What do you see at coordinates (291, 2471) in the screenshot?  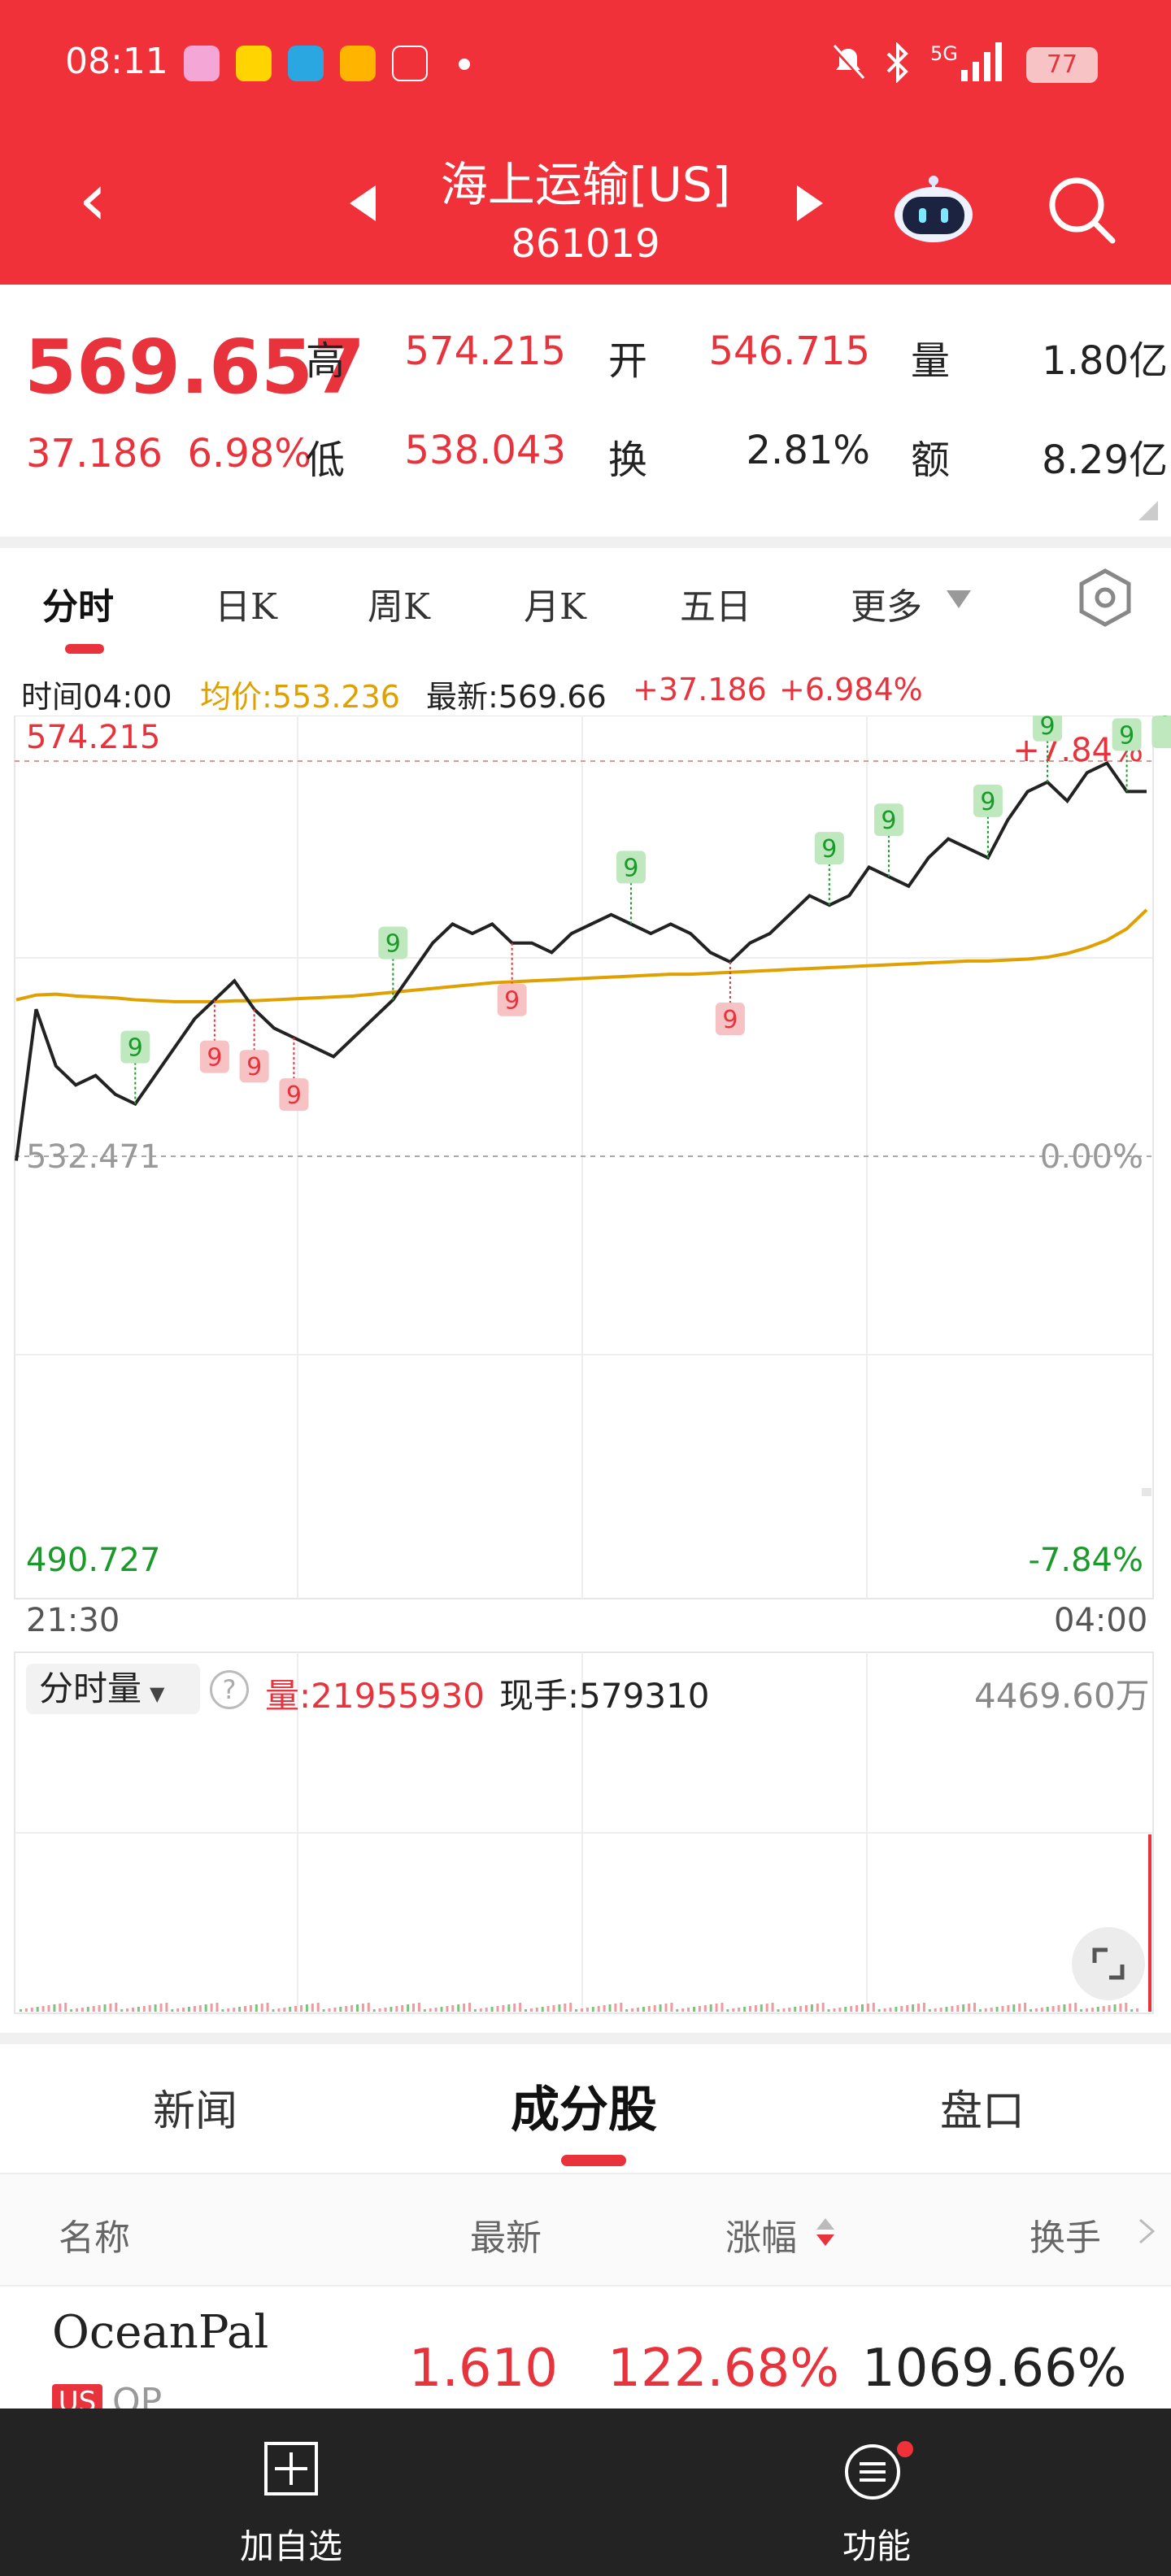 I see `add-watchlist-button` at bounding box center [291, 2471].